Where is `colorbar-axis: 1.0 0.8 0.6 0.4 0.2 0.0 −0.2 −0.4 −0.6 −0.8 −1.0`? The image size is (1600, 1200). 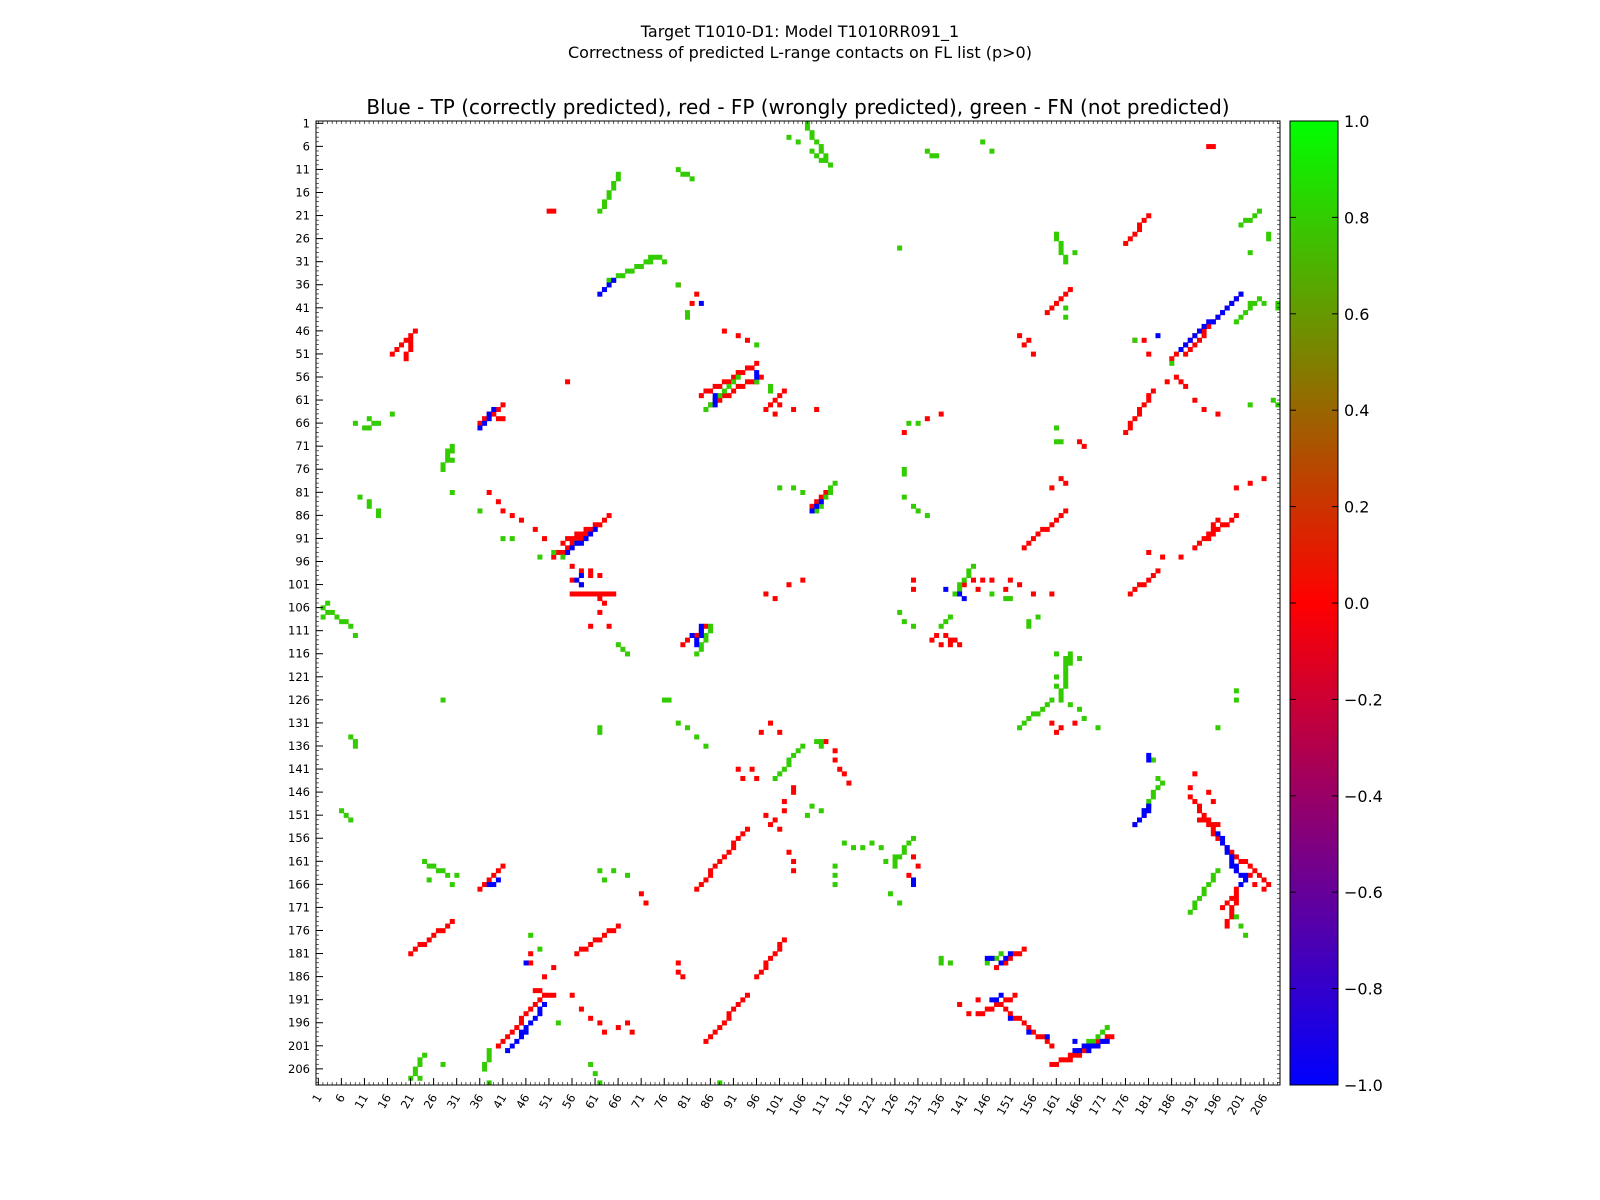
colorbar-axis: 1.0 0.8 0.6 0.4 0.2 0.0 −0.2 −0.4 −0.6 −0.8 −1.0 is located at coordinates (1336, 603).